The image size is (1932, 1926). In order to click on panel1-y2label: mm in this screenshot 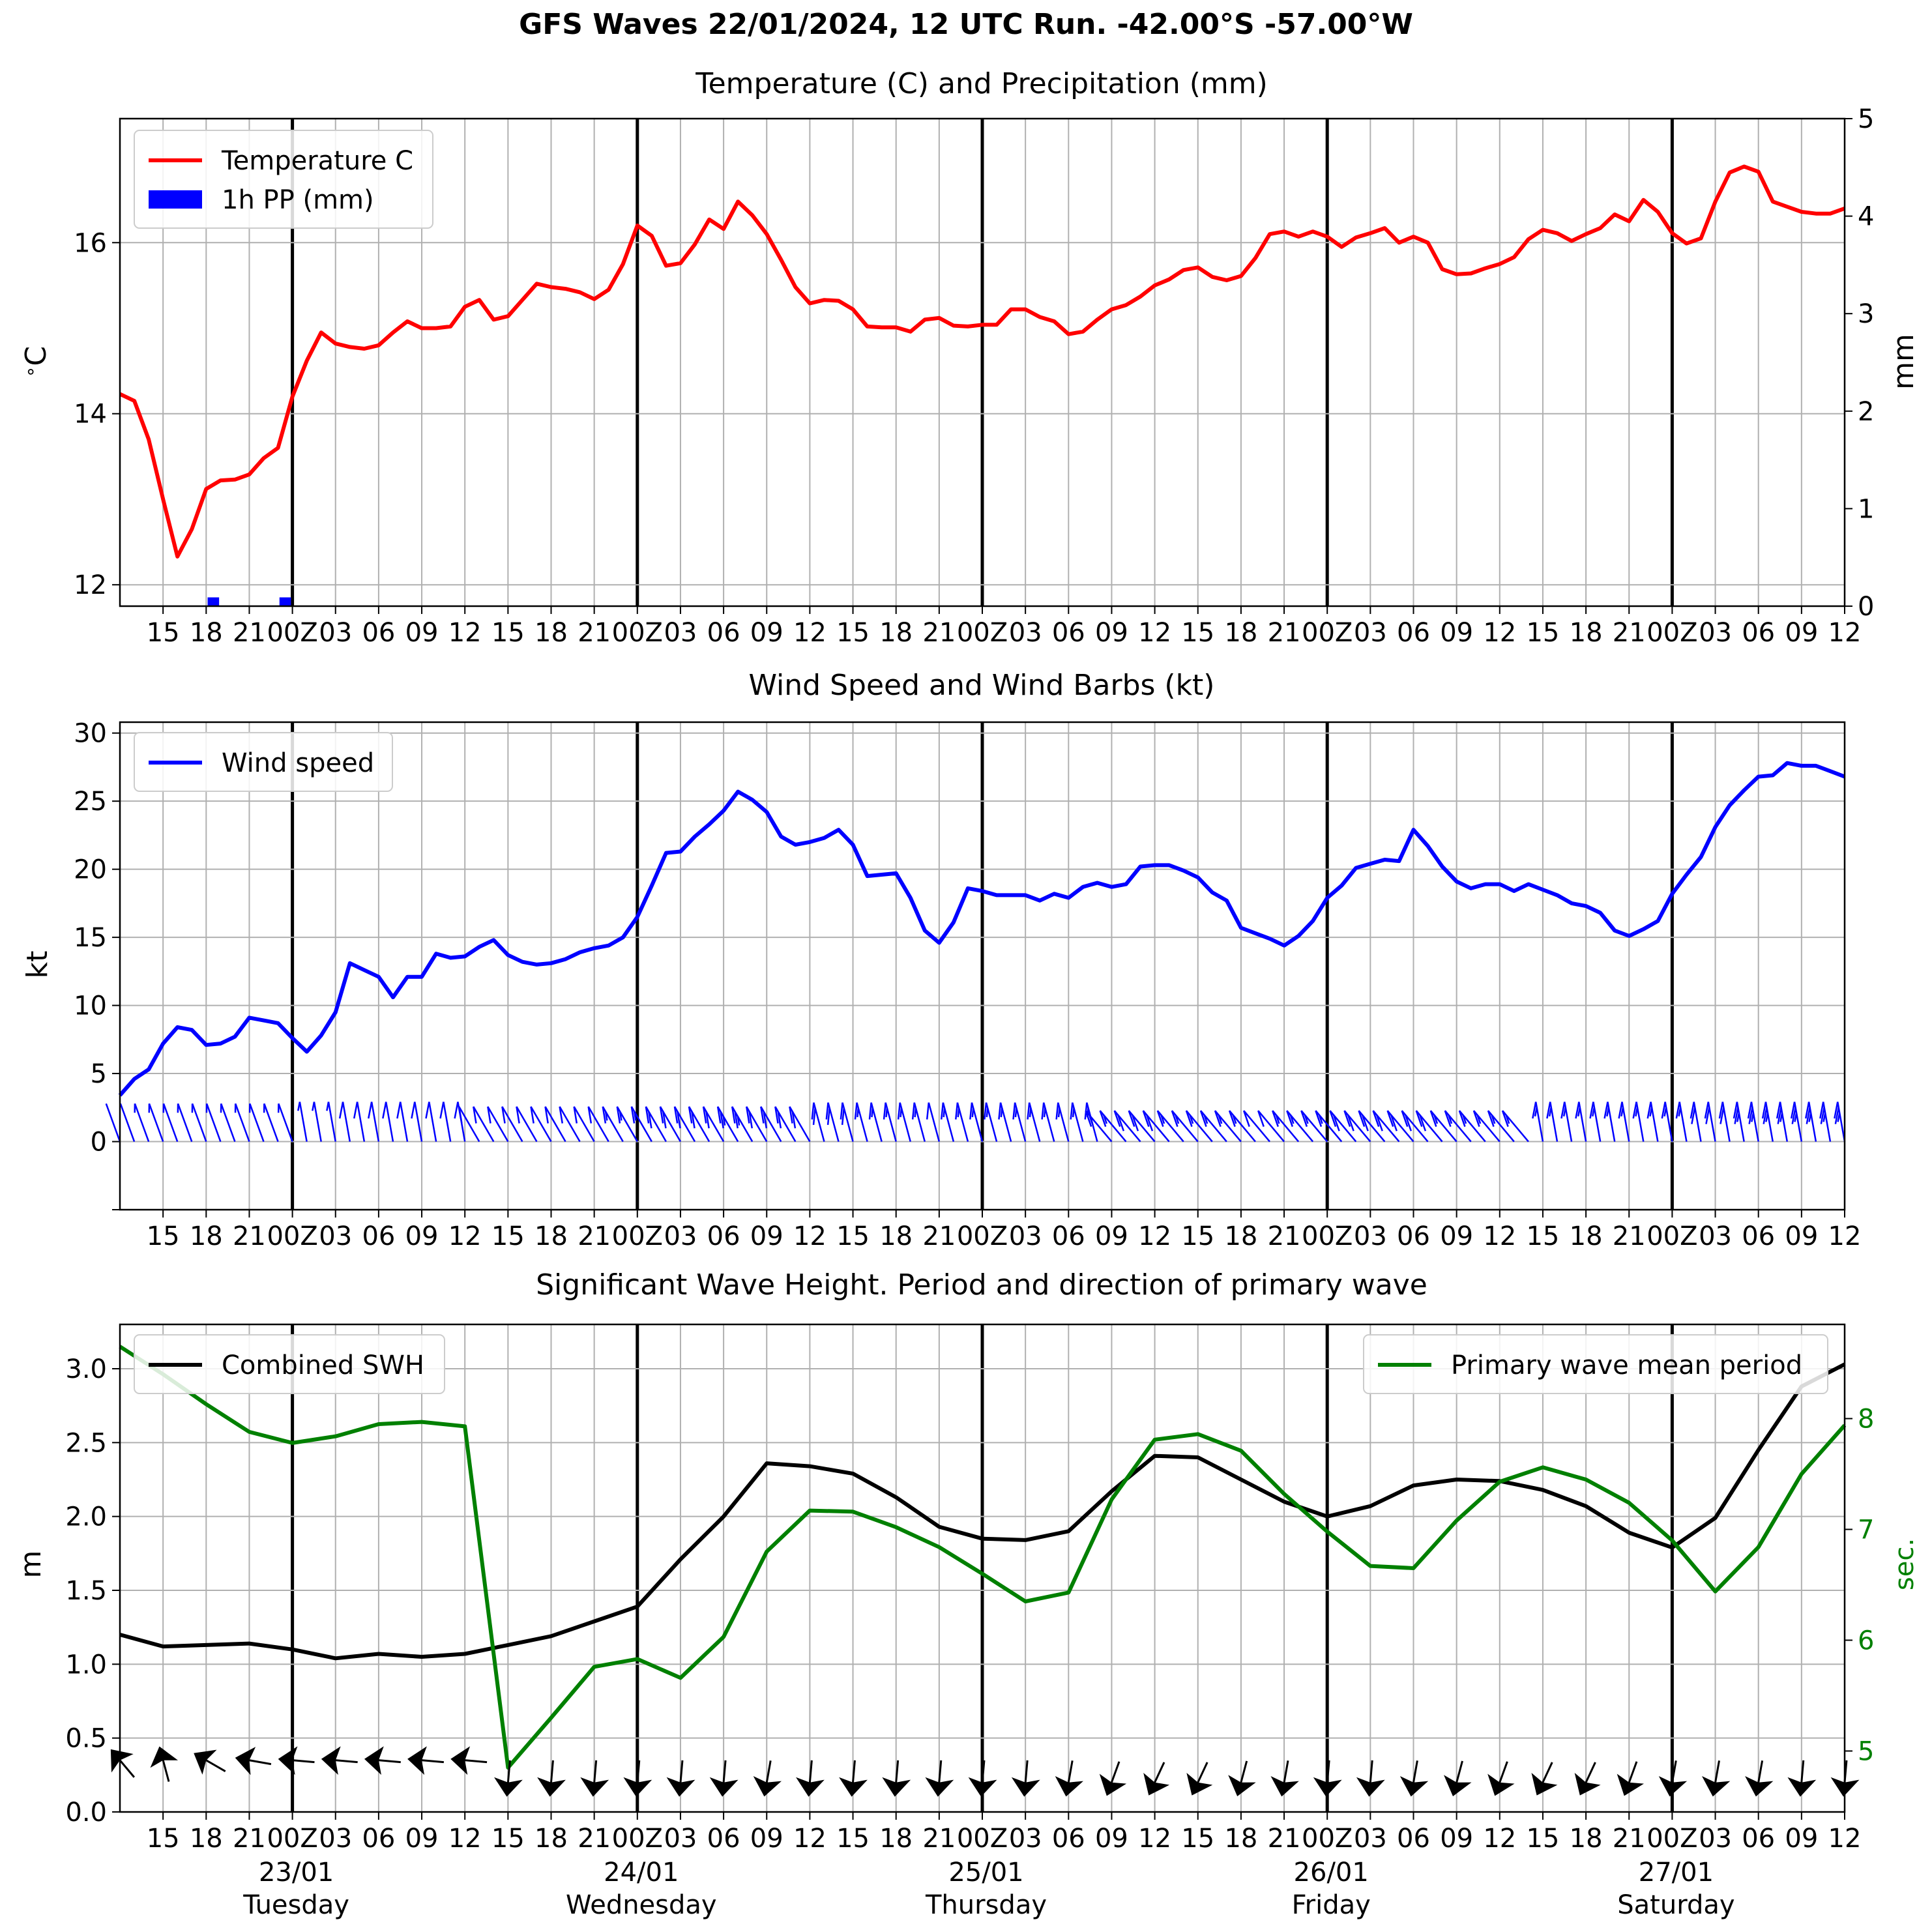, I will do `click(1903, 362)`.